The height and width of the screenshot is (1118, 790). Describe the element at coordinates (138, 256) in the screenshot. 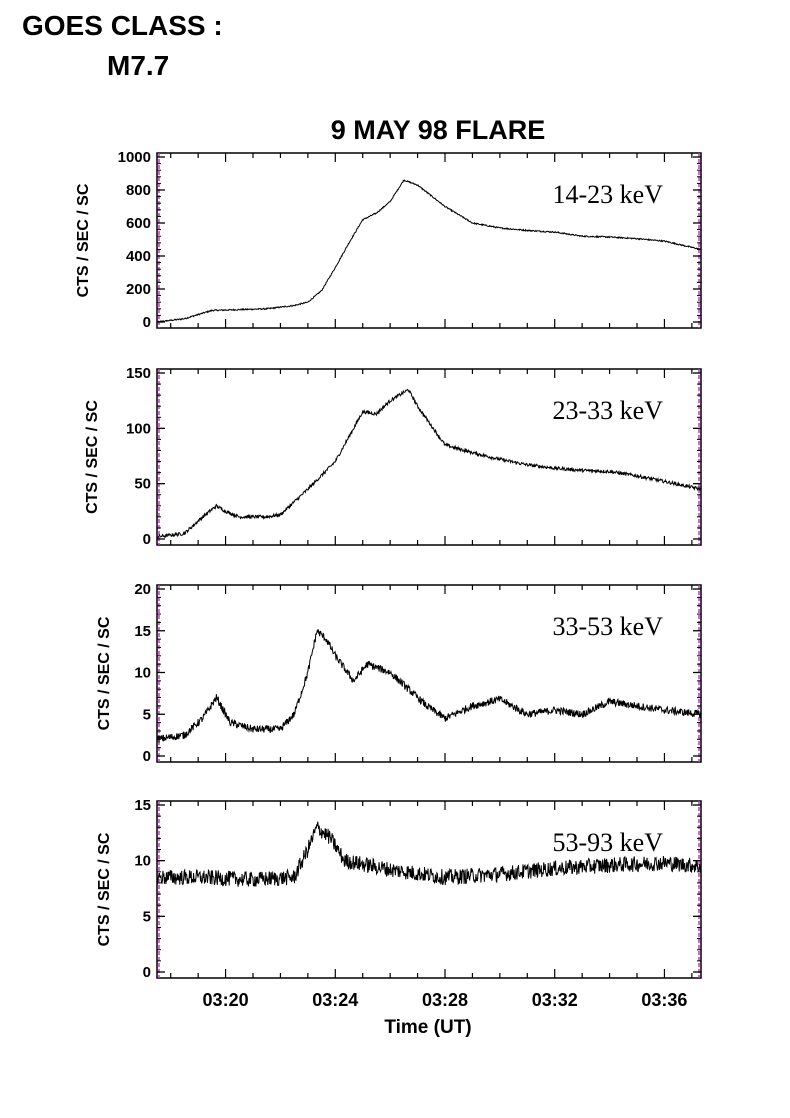

I see `y-tick-label: 400` at that location.